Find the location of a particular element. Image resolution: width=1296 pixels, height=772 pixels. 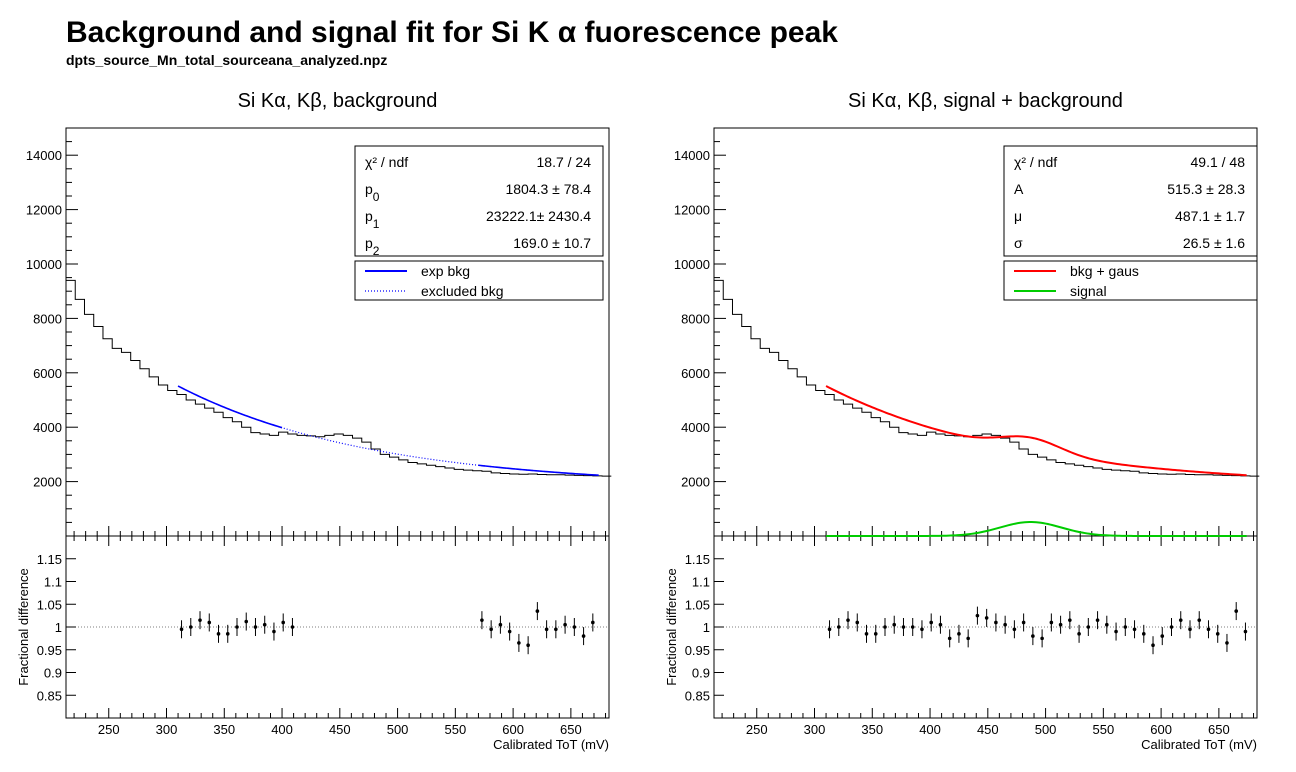

left-xtick-label: 600 is located at coordinates (513, 729).